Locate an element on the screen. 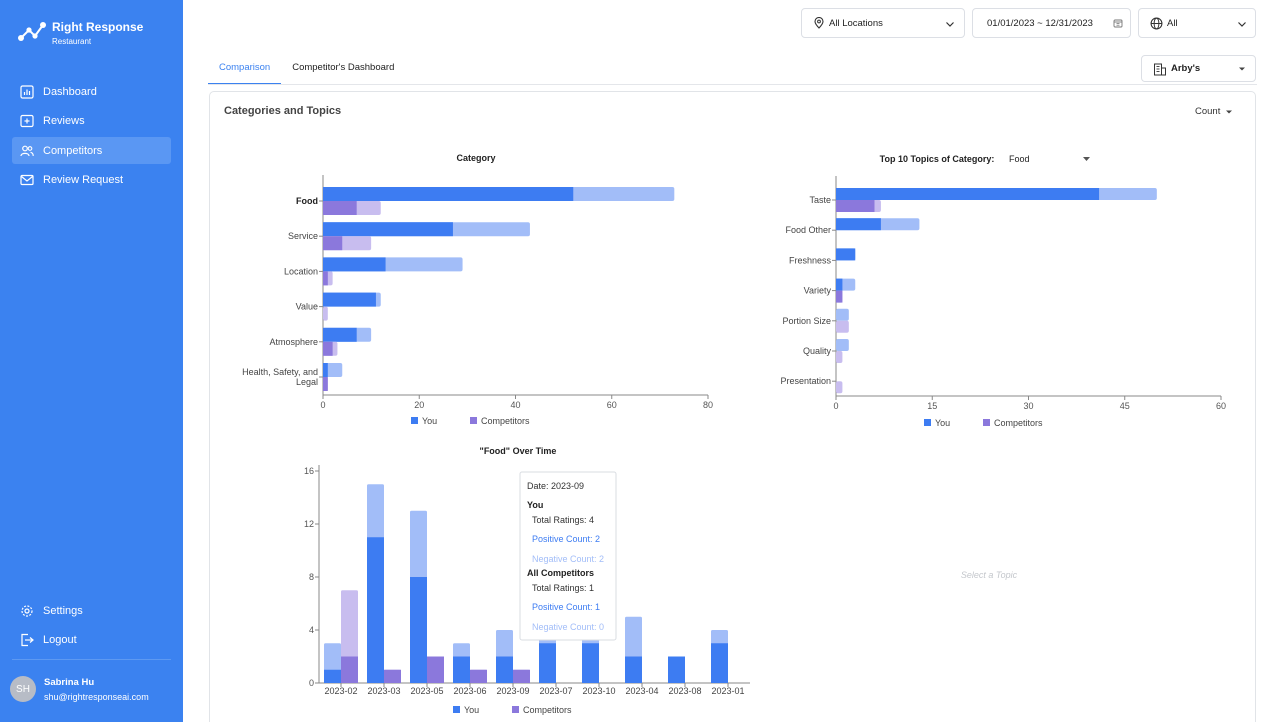 This screenshot has width=1280, height=722. sidebar-item-reviews: Reviews is located at coordinates (91, 121).